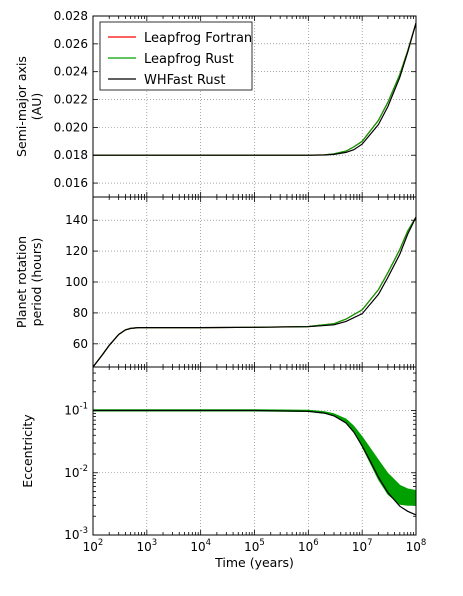  What do you see at coordinates (76, 472) in the screenshot?
I see `y-tick-label: 10-2` at bounding box center [76, 472].